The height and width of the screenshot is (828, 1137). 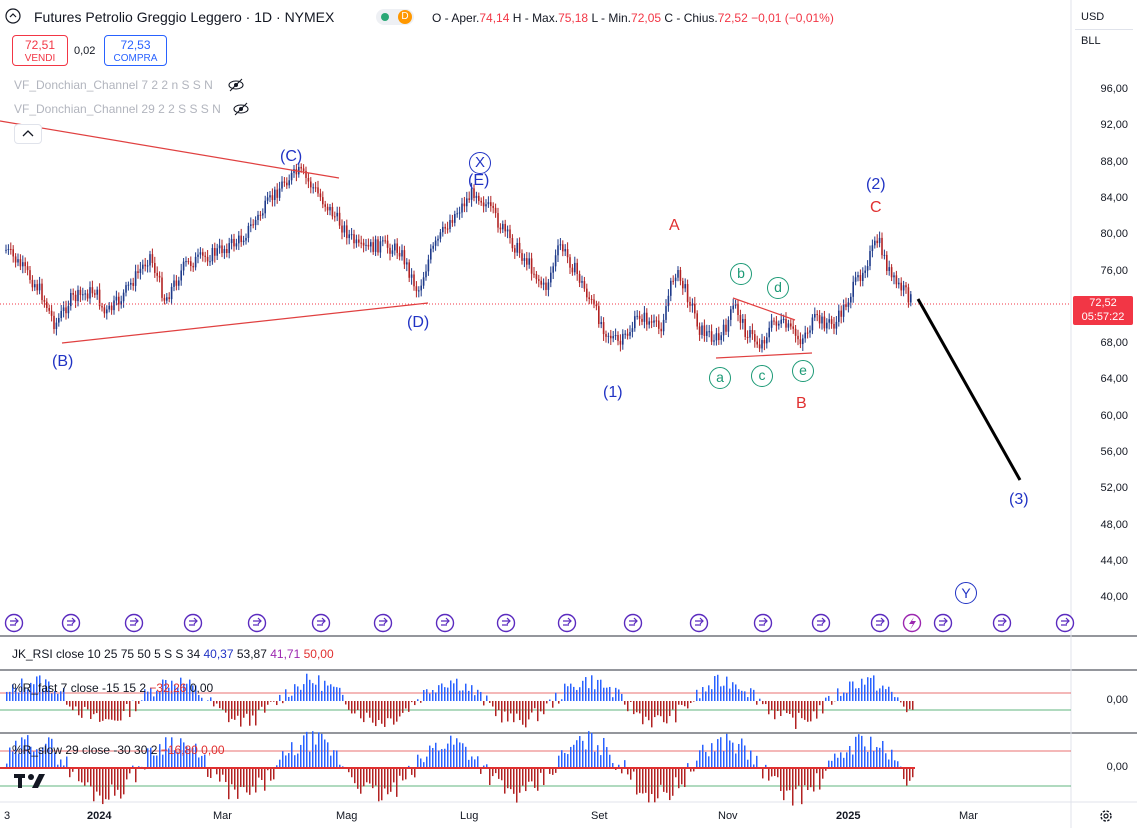 I want to click on indicator-donchian-29: VF_Donchian_Channel 29 2 2 S S S N, so click(x=117, y=109).